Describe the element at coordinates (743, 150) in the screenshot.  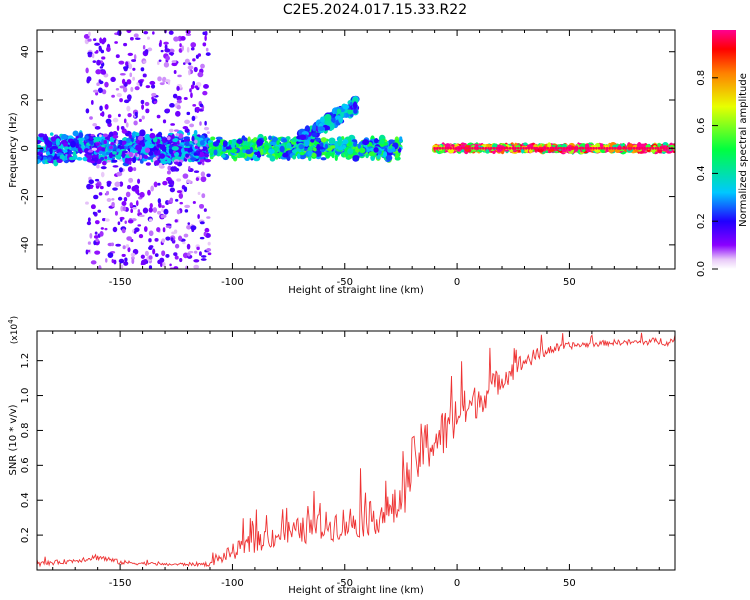
I see `colorbar-label: Normalized spectral amplitude` at that location.